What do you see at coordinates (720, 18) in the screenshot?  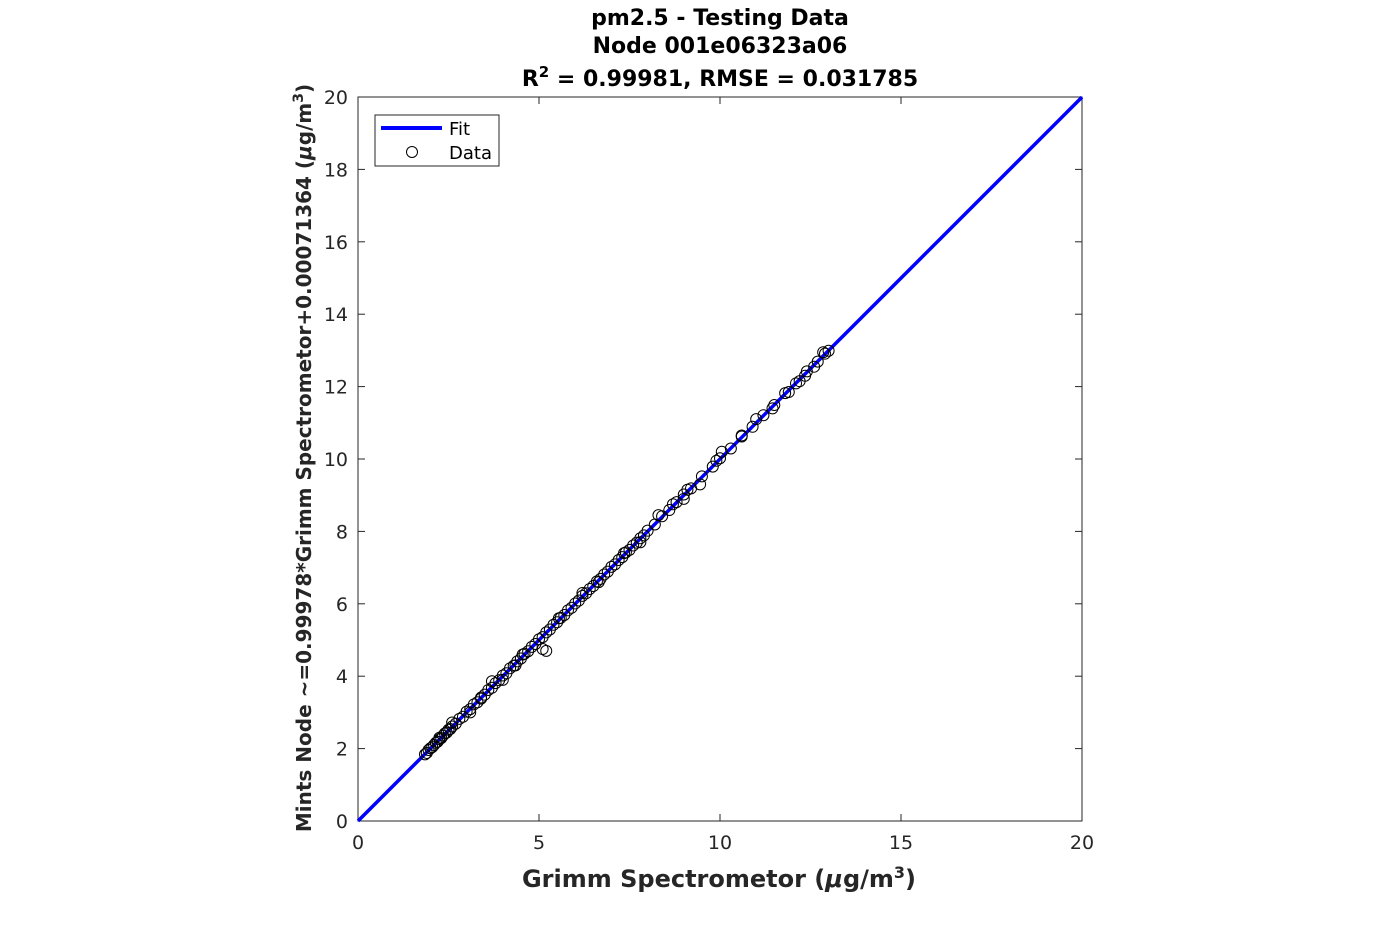 I see `chart-title-line-1: pm2.5 - Testing Data` at bounding box center [720, 18].